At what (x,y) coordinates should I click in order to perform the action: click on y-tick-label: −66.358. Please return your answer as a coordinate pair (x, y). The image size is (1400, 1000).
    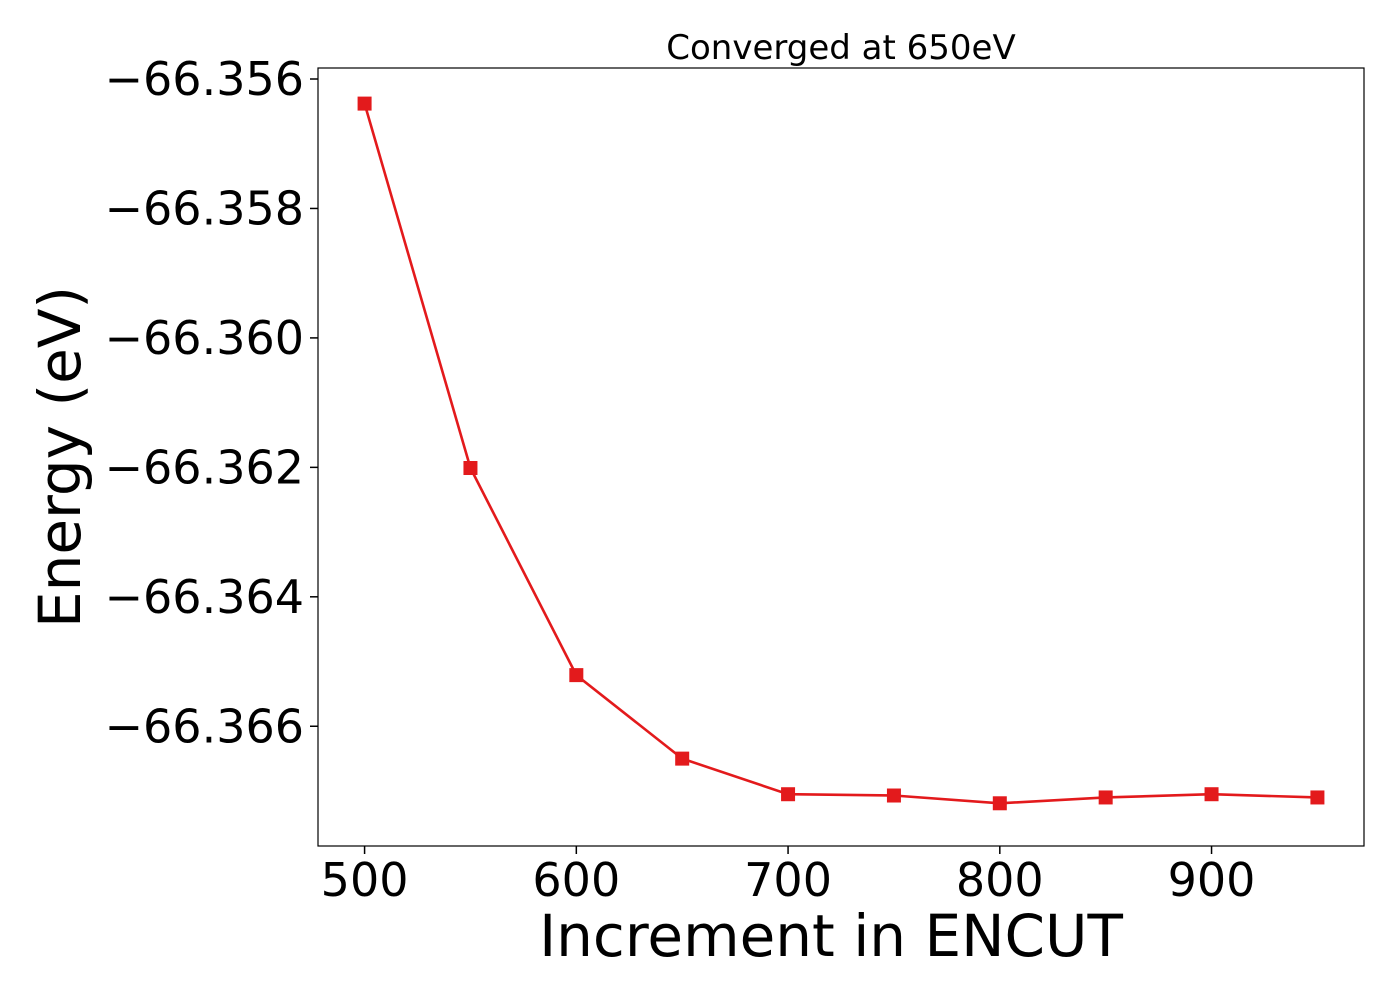
    Looking at the image, I should click on (205, 208).